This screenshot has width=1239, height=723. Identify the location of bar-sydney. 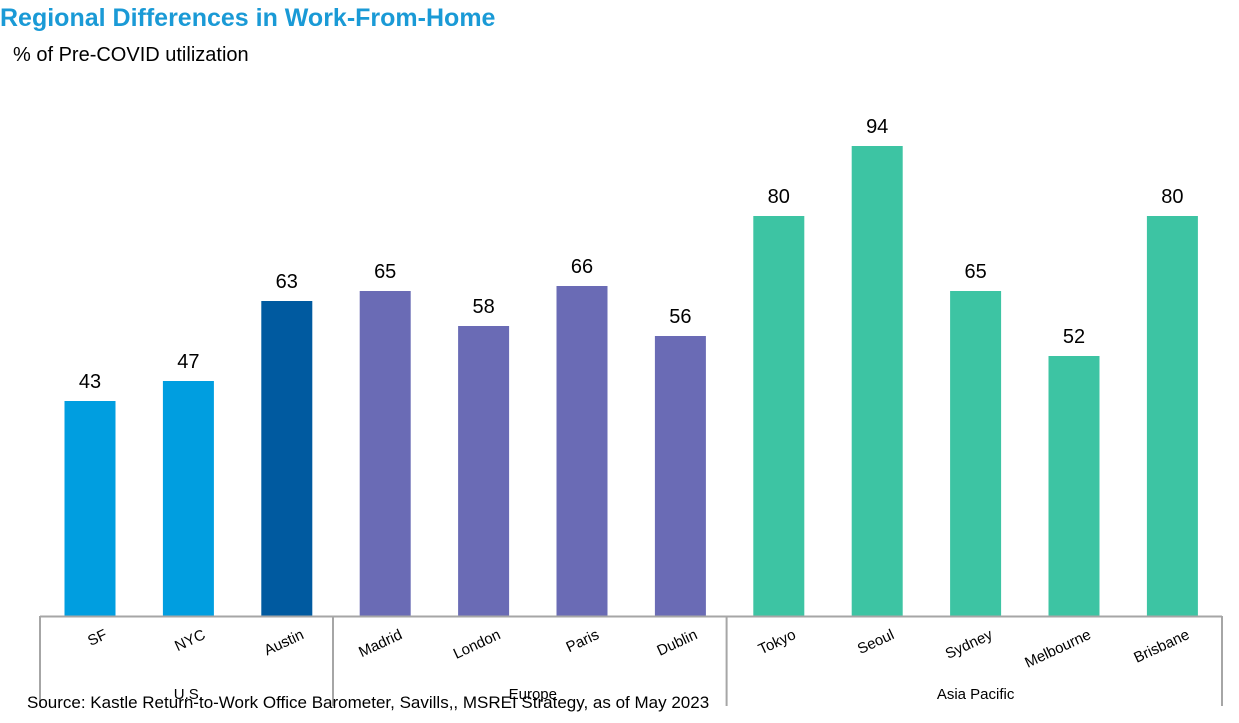
(976, 453).